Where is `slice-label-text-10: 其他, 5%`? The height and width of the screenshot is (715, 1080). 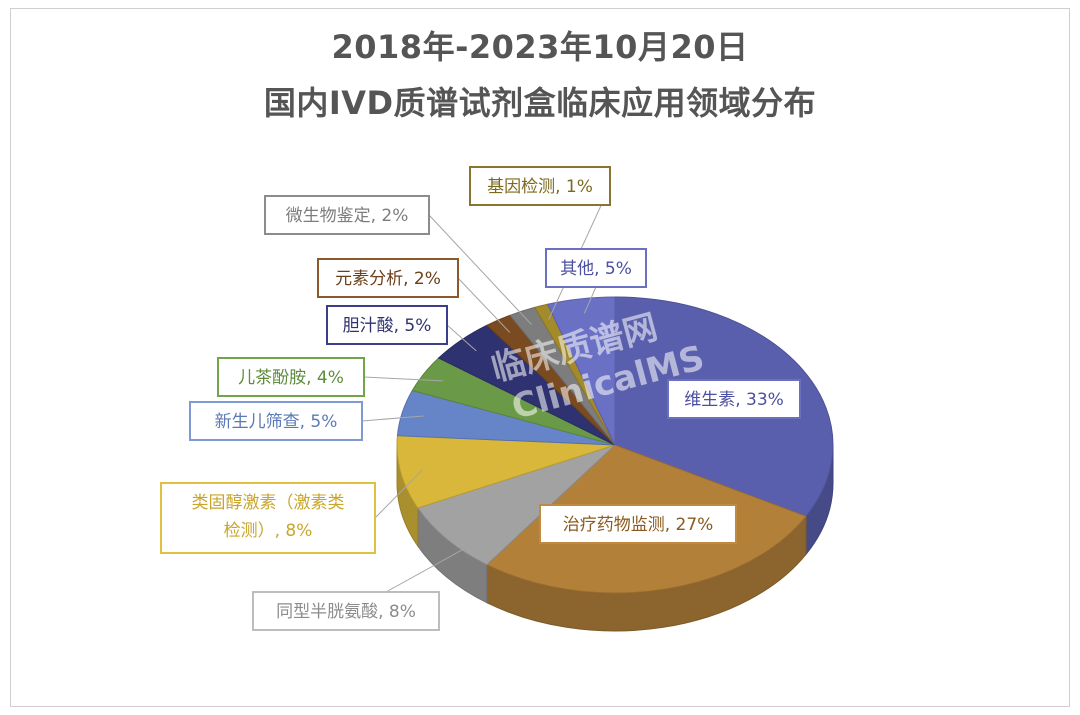
slice-label-text-10: 其他, 5% is located at coordinates (596, 269).